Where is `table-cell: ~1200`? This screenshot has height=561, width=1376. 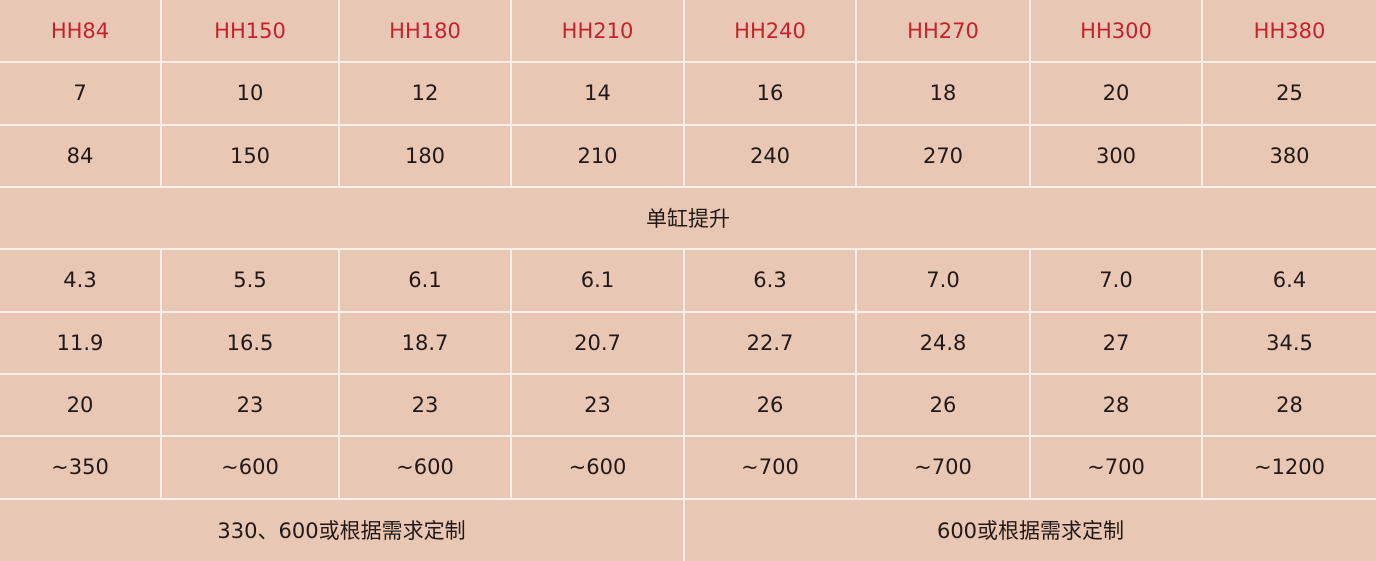 table-cell: ~1200 is located at coordinates (1288, 467).